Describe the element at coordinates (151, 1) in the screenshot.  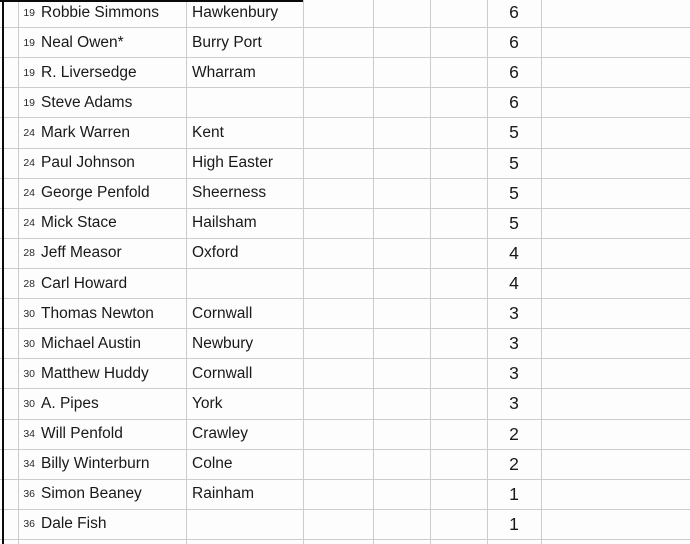
I see `table-top-border` at that location.